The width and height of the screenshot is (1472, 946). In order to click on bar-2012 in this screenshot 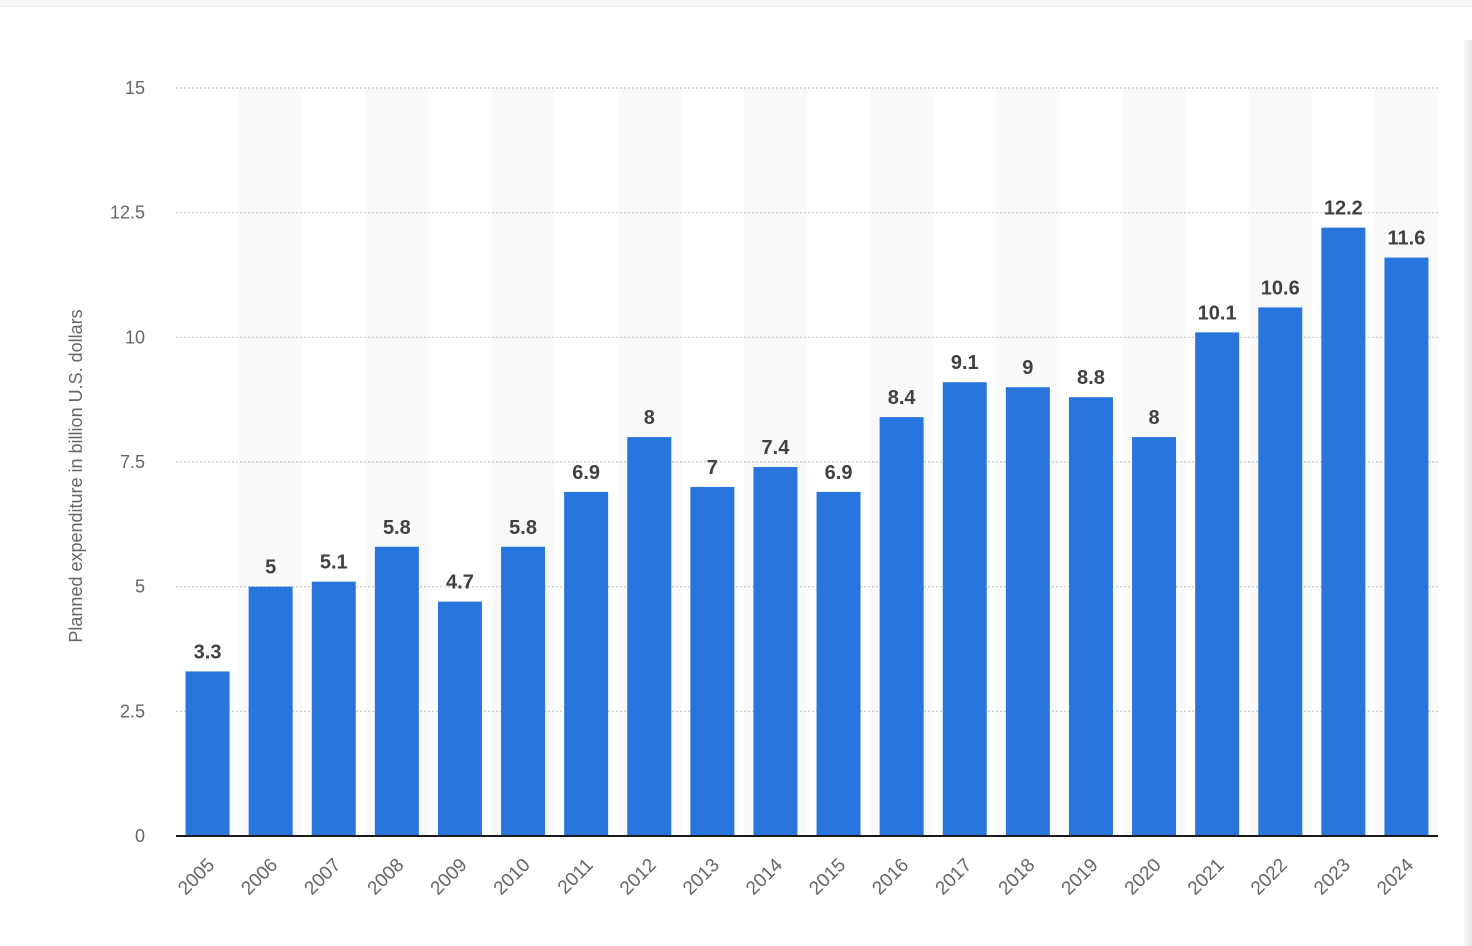, I will do `click(649, 636)`.